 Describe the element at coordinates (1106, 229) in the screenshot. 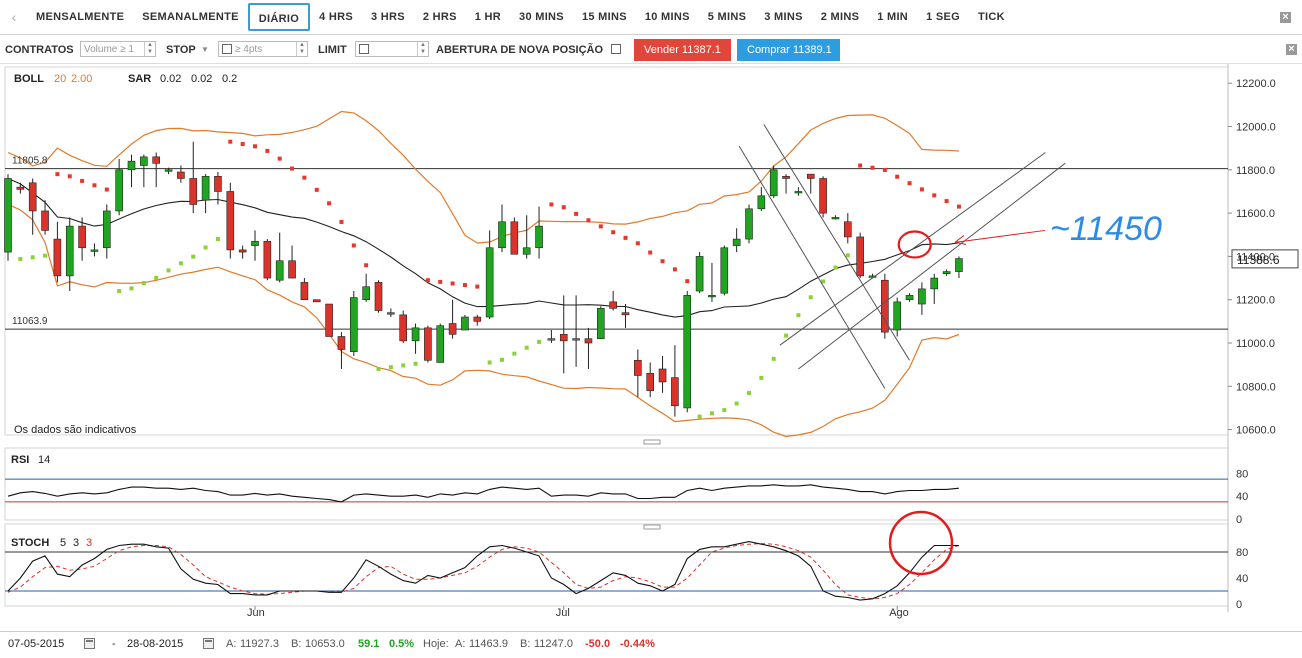

I see `annotation-text: ~11450` at that location.